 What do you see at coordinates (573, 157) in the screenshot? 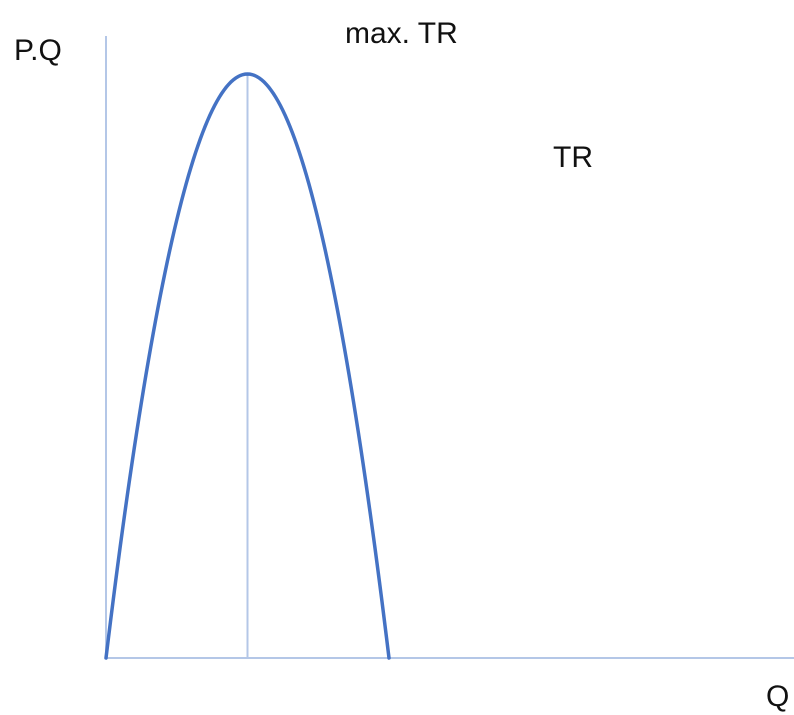
I see `tr-curve-label: TR` at bounding box center [573, 157].